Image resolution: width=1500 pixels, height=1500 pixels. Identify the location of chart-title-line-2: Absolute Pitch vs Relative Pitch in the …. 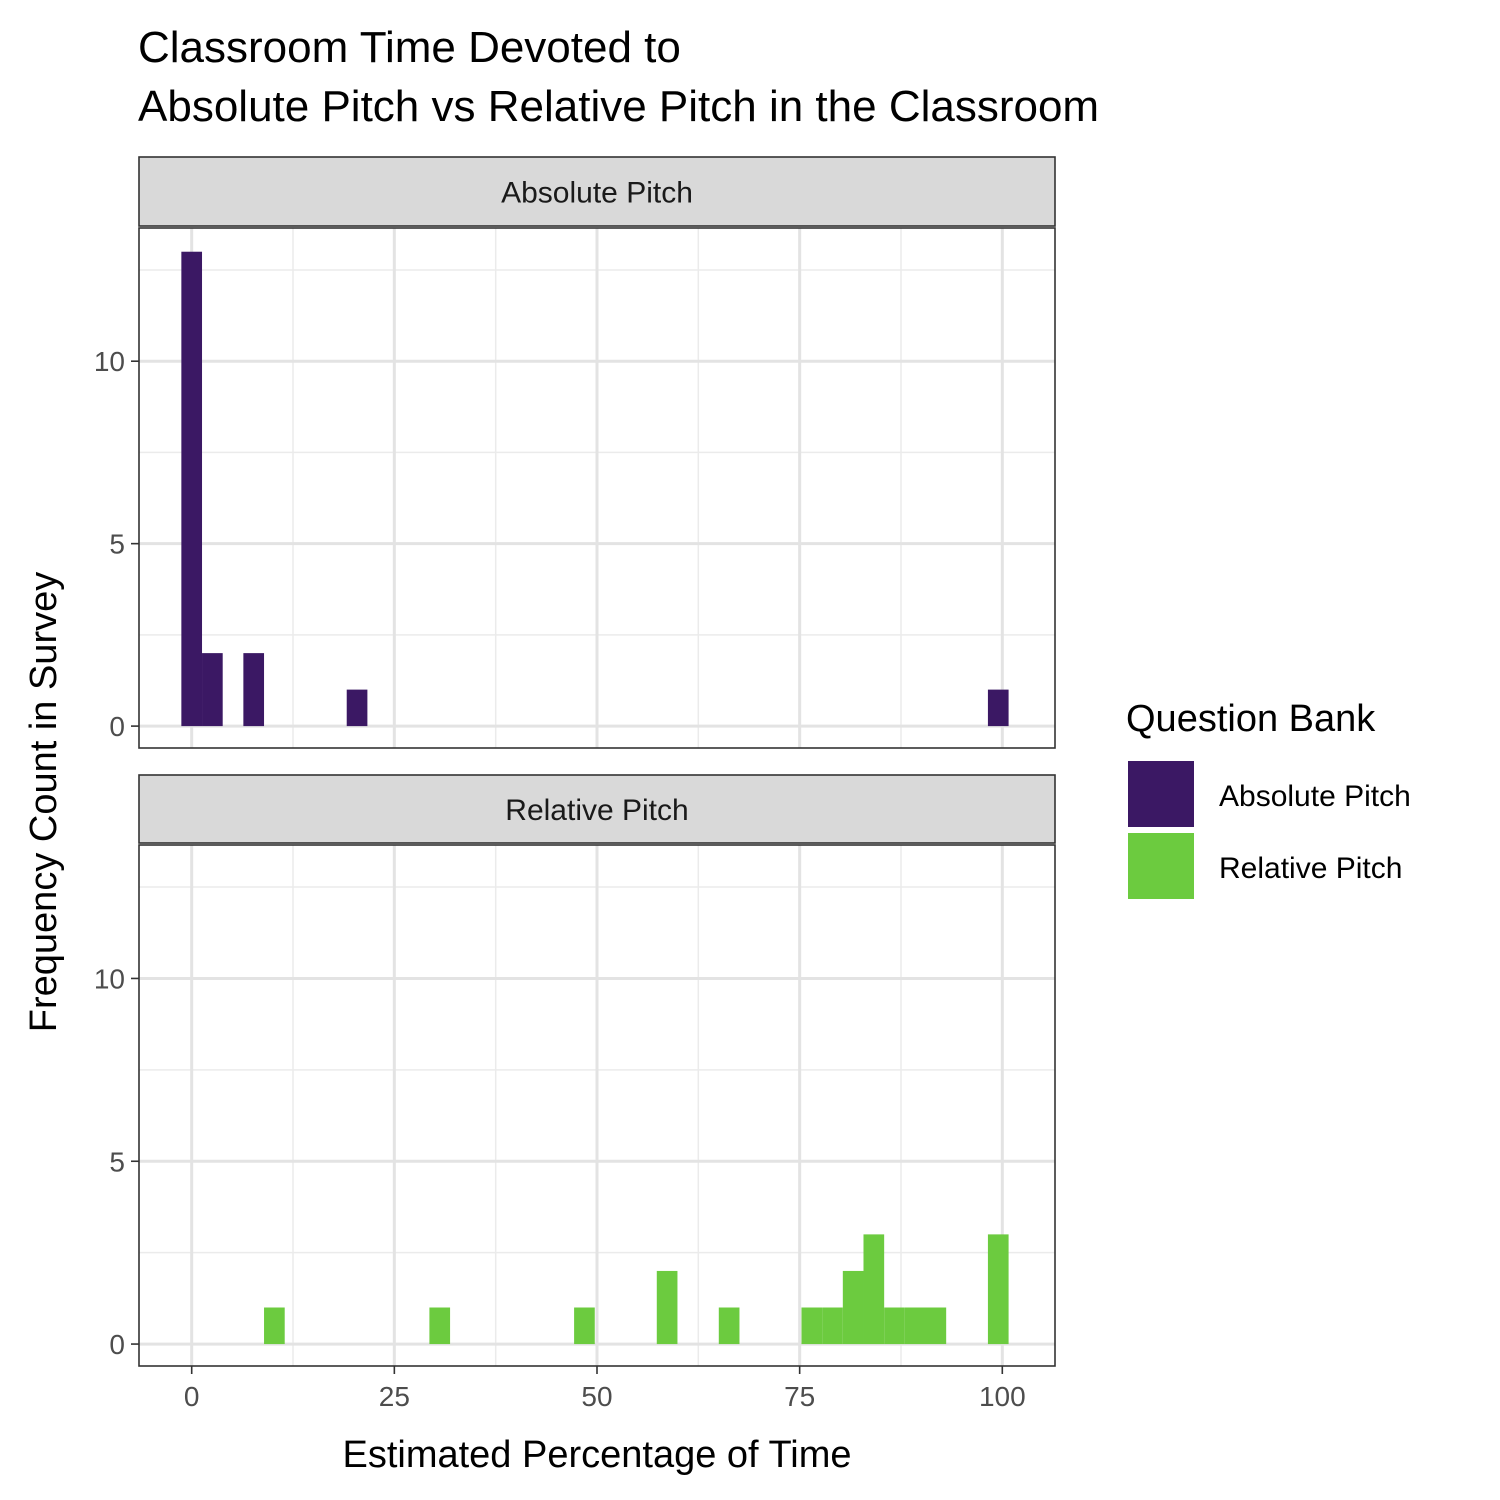
(618, 106).